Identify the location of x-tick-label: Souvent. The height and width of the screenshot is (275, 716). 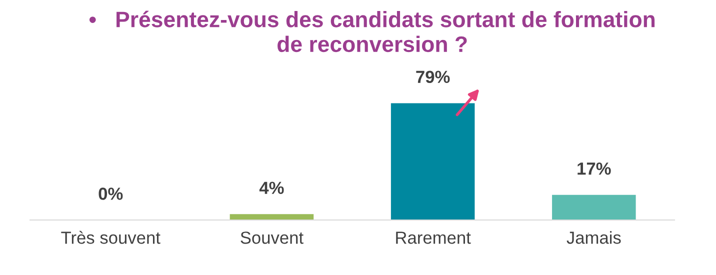
(272, 238).